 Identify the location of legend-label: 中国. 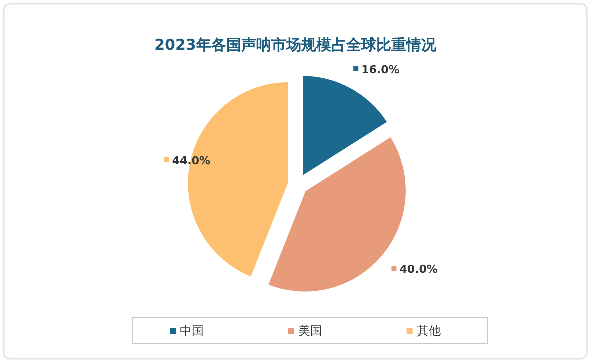
(192, 331).